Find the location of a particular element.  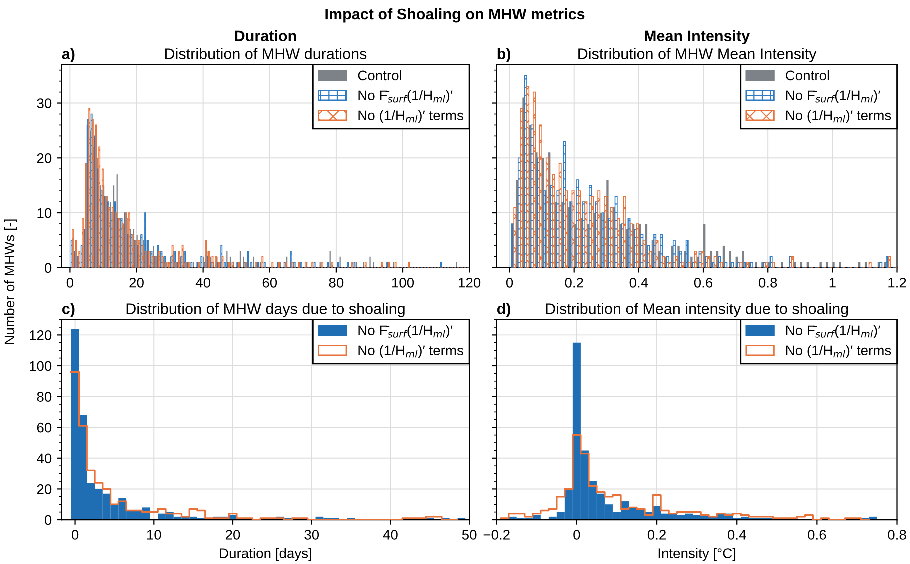

text: Impact of Shoaling on MHW metrics is located at coordinates (455, 15).